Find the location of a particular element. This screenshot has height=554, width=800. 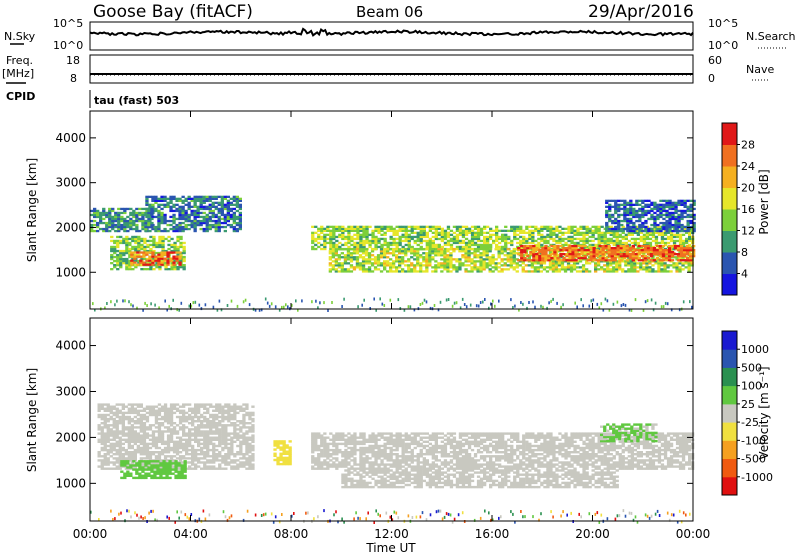

x-tick: 12:00 is located at coordinates (391, 326).